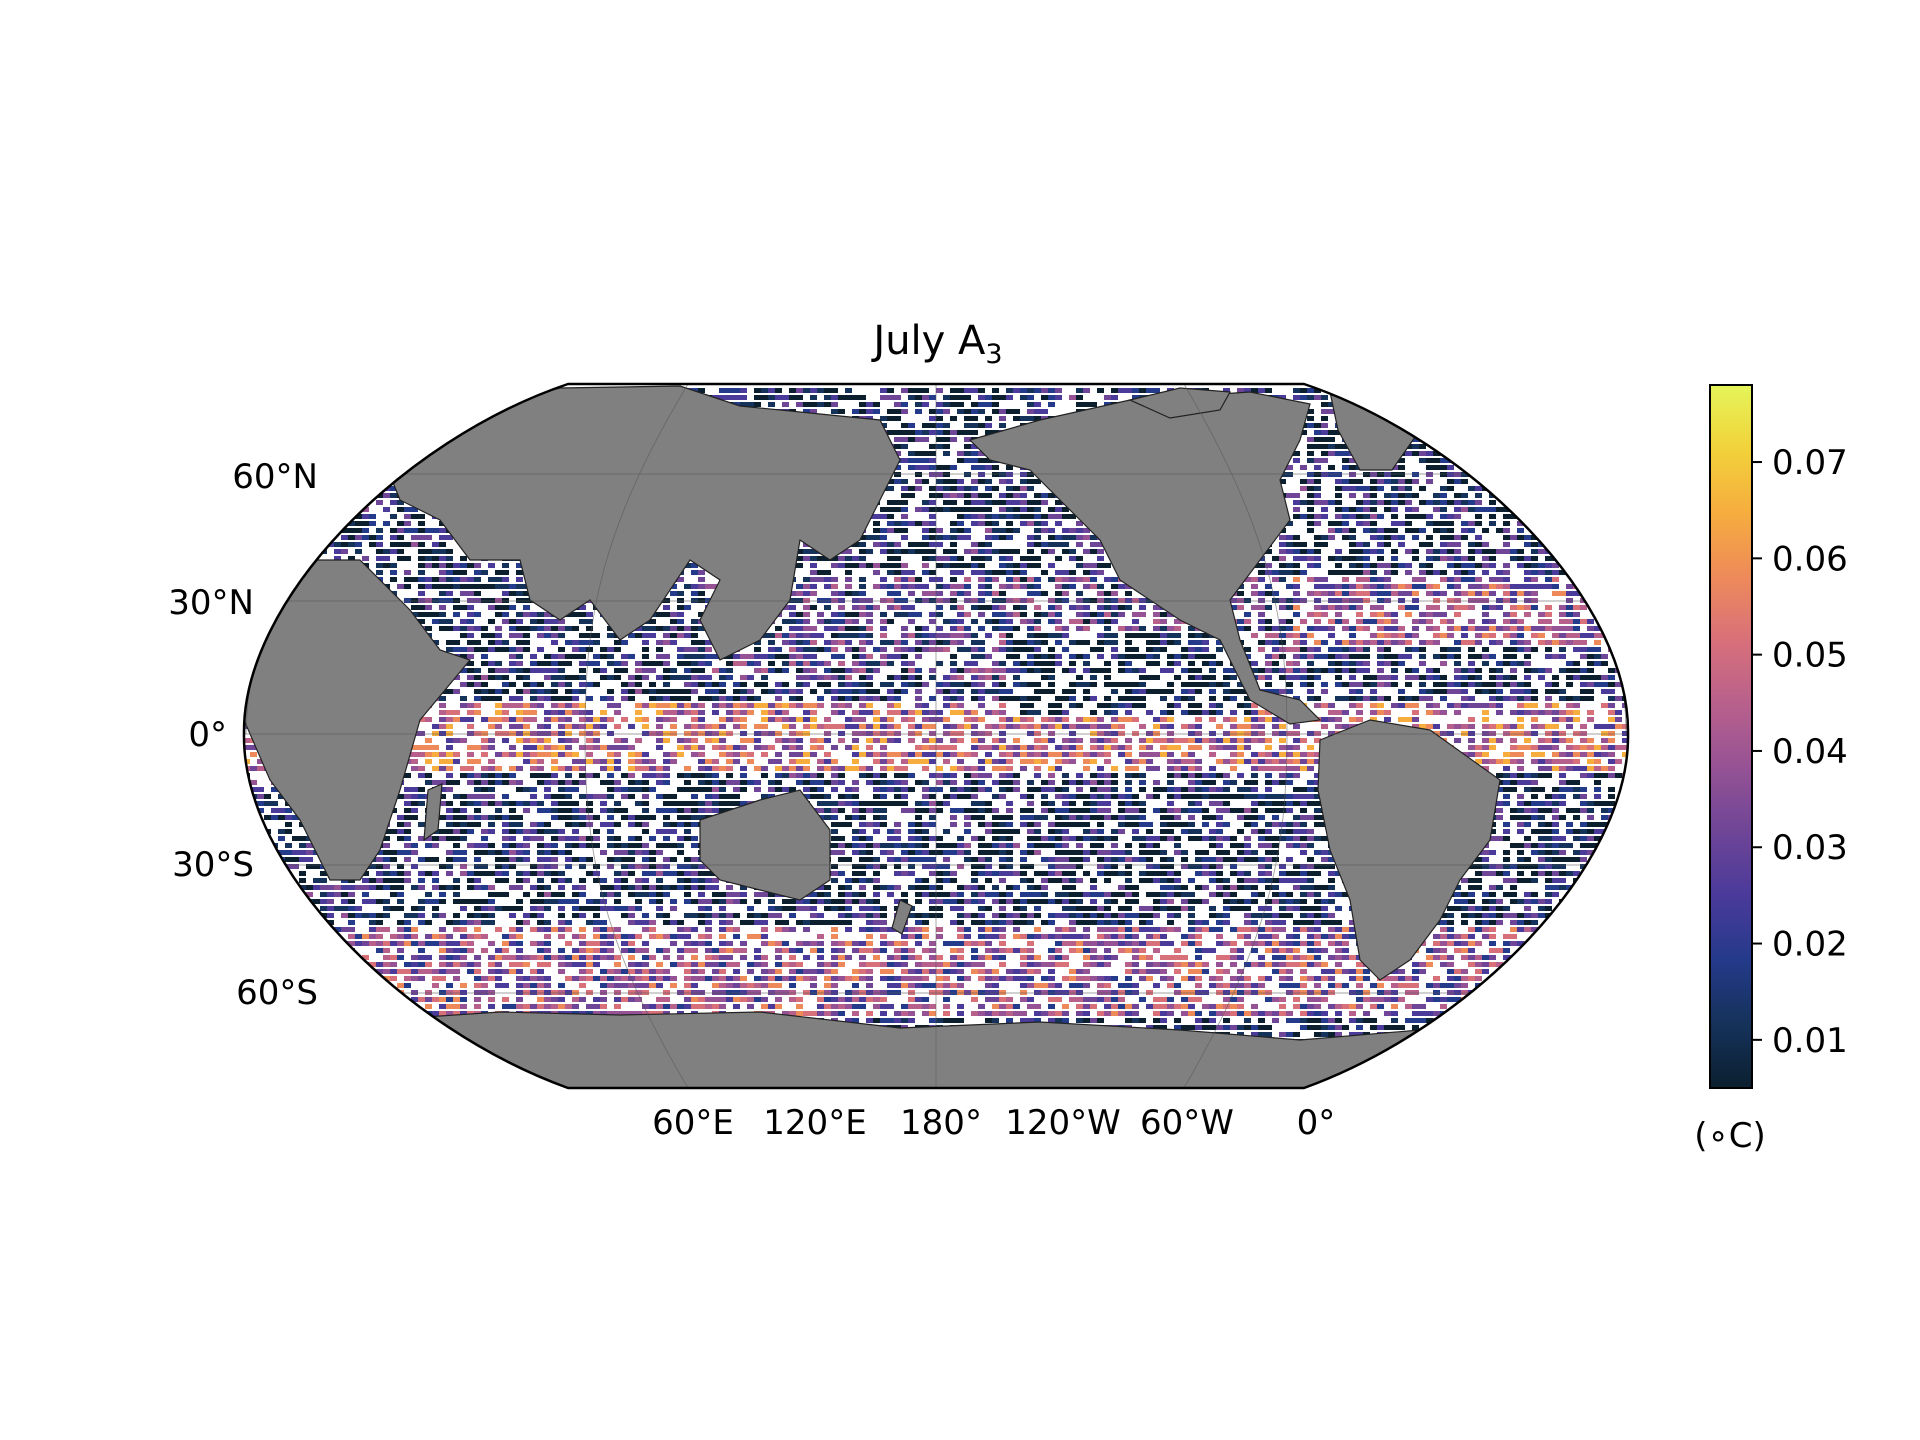 Image resolution: width=1920 pixels, height=1440 pixels. Describe the element at coordinates (211, 603) in the screenshot. I see `lat-label-30n: 30°N` at that location.